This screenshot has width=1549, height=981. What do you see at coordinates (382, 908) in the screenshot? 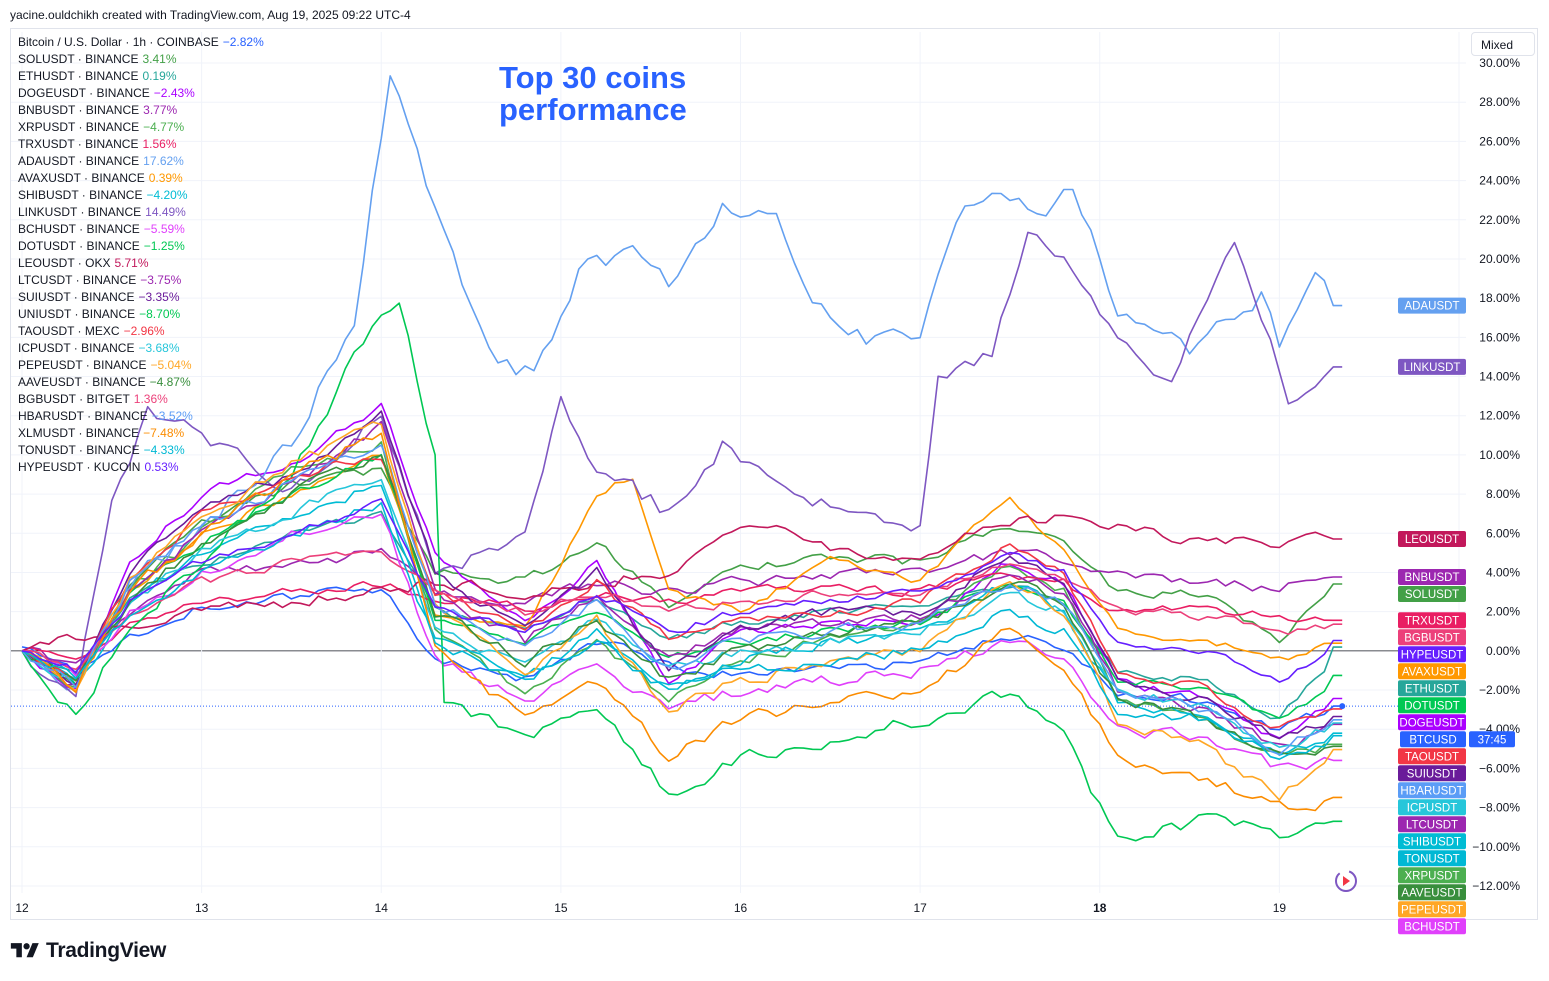
I see `x-tick-label: 14` at bounding box center [382, 908].